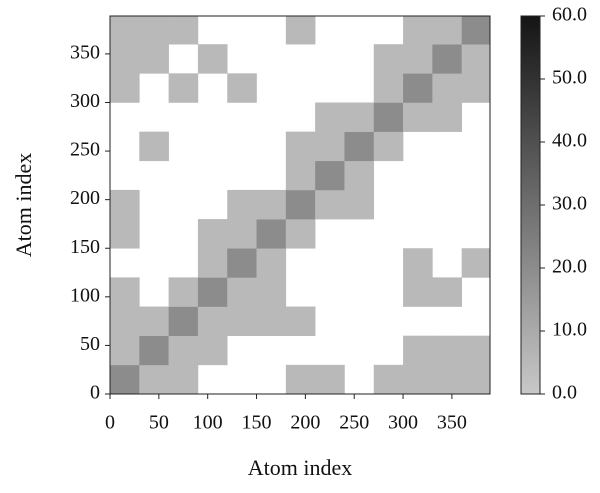 The width and height of the screenshot is (600, 493). Describe the element at coordinates (23, 205) in the screenshot. I see `y-axis-title: Atom index` at that location.